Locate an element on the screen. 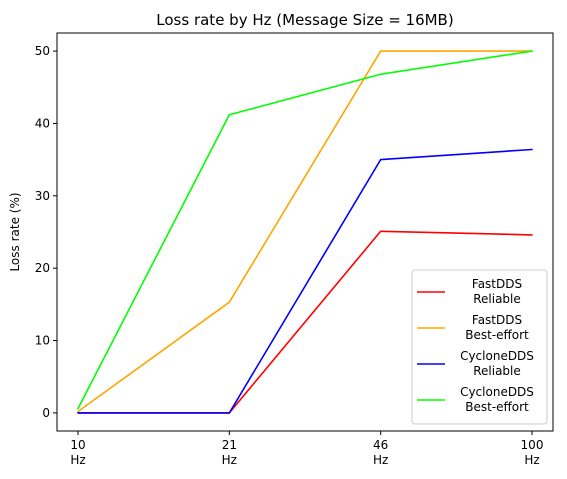 Image resolution: width=567 pixels, height=479 pixels. legend-label: CycloneDDS Best-effort is located at coordinates (497, 399).